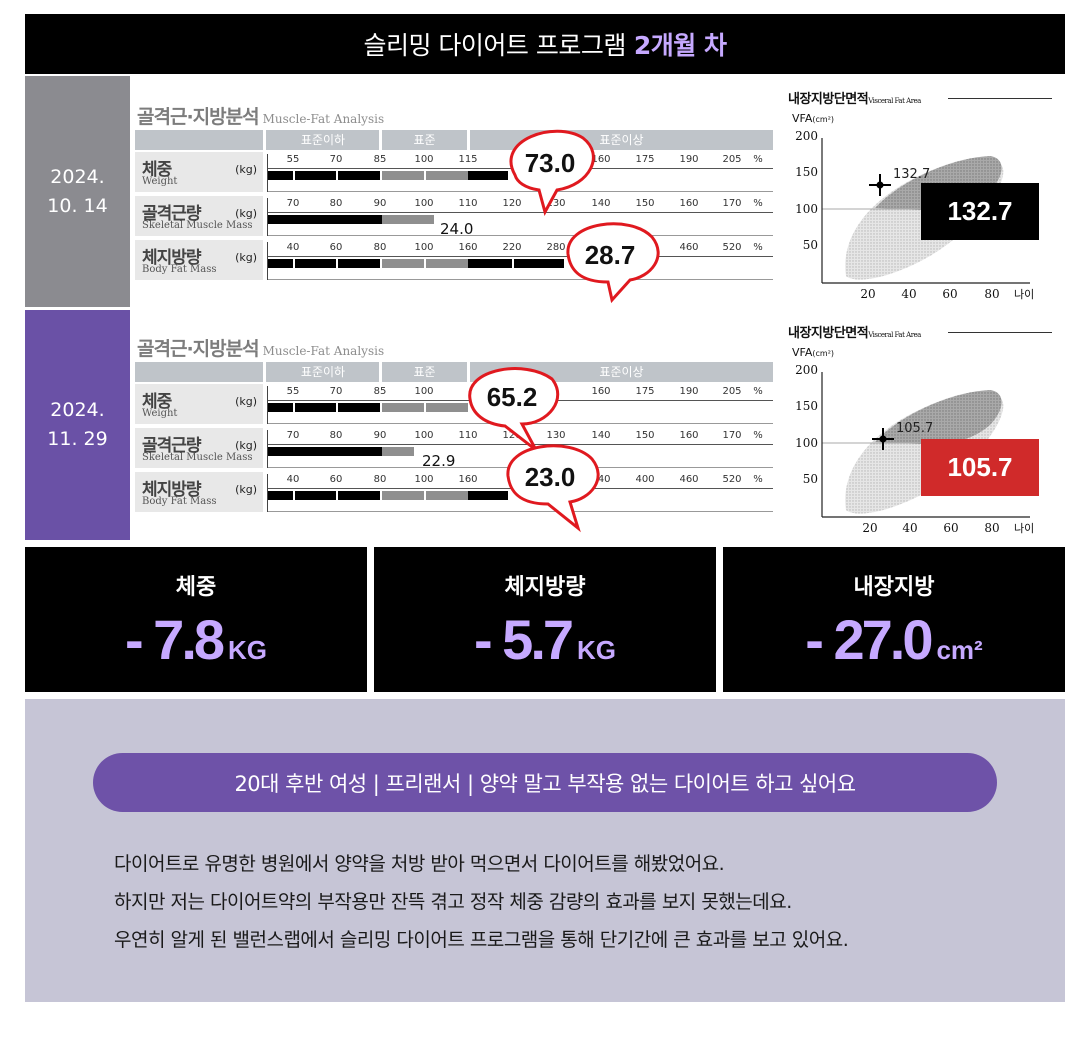 The height and width of the screenshot is (1040, 1090). Describe the element at coordinates (883, 439) in the screenshot. I see `vfa-point-marker` at that location.